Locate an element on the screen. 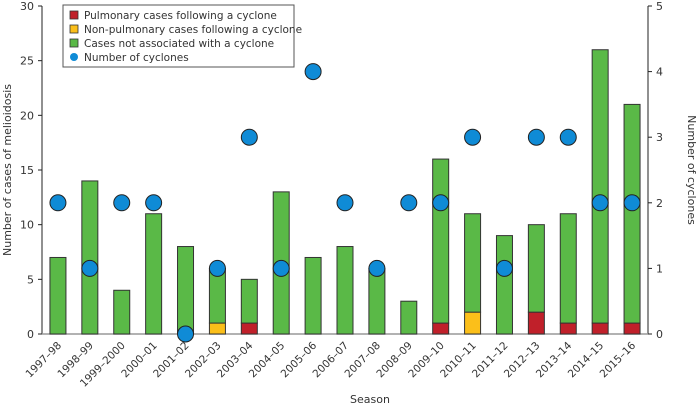 This screenshot has width=700, height=412. x-axis-label: Season is located at coordinates (370, 399).